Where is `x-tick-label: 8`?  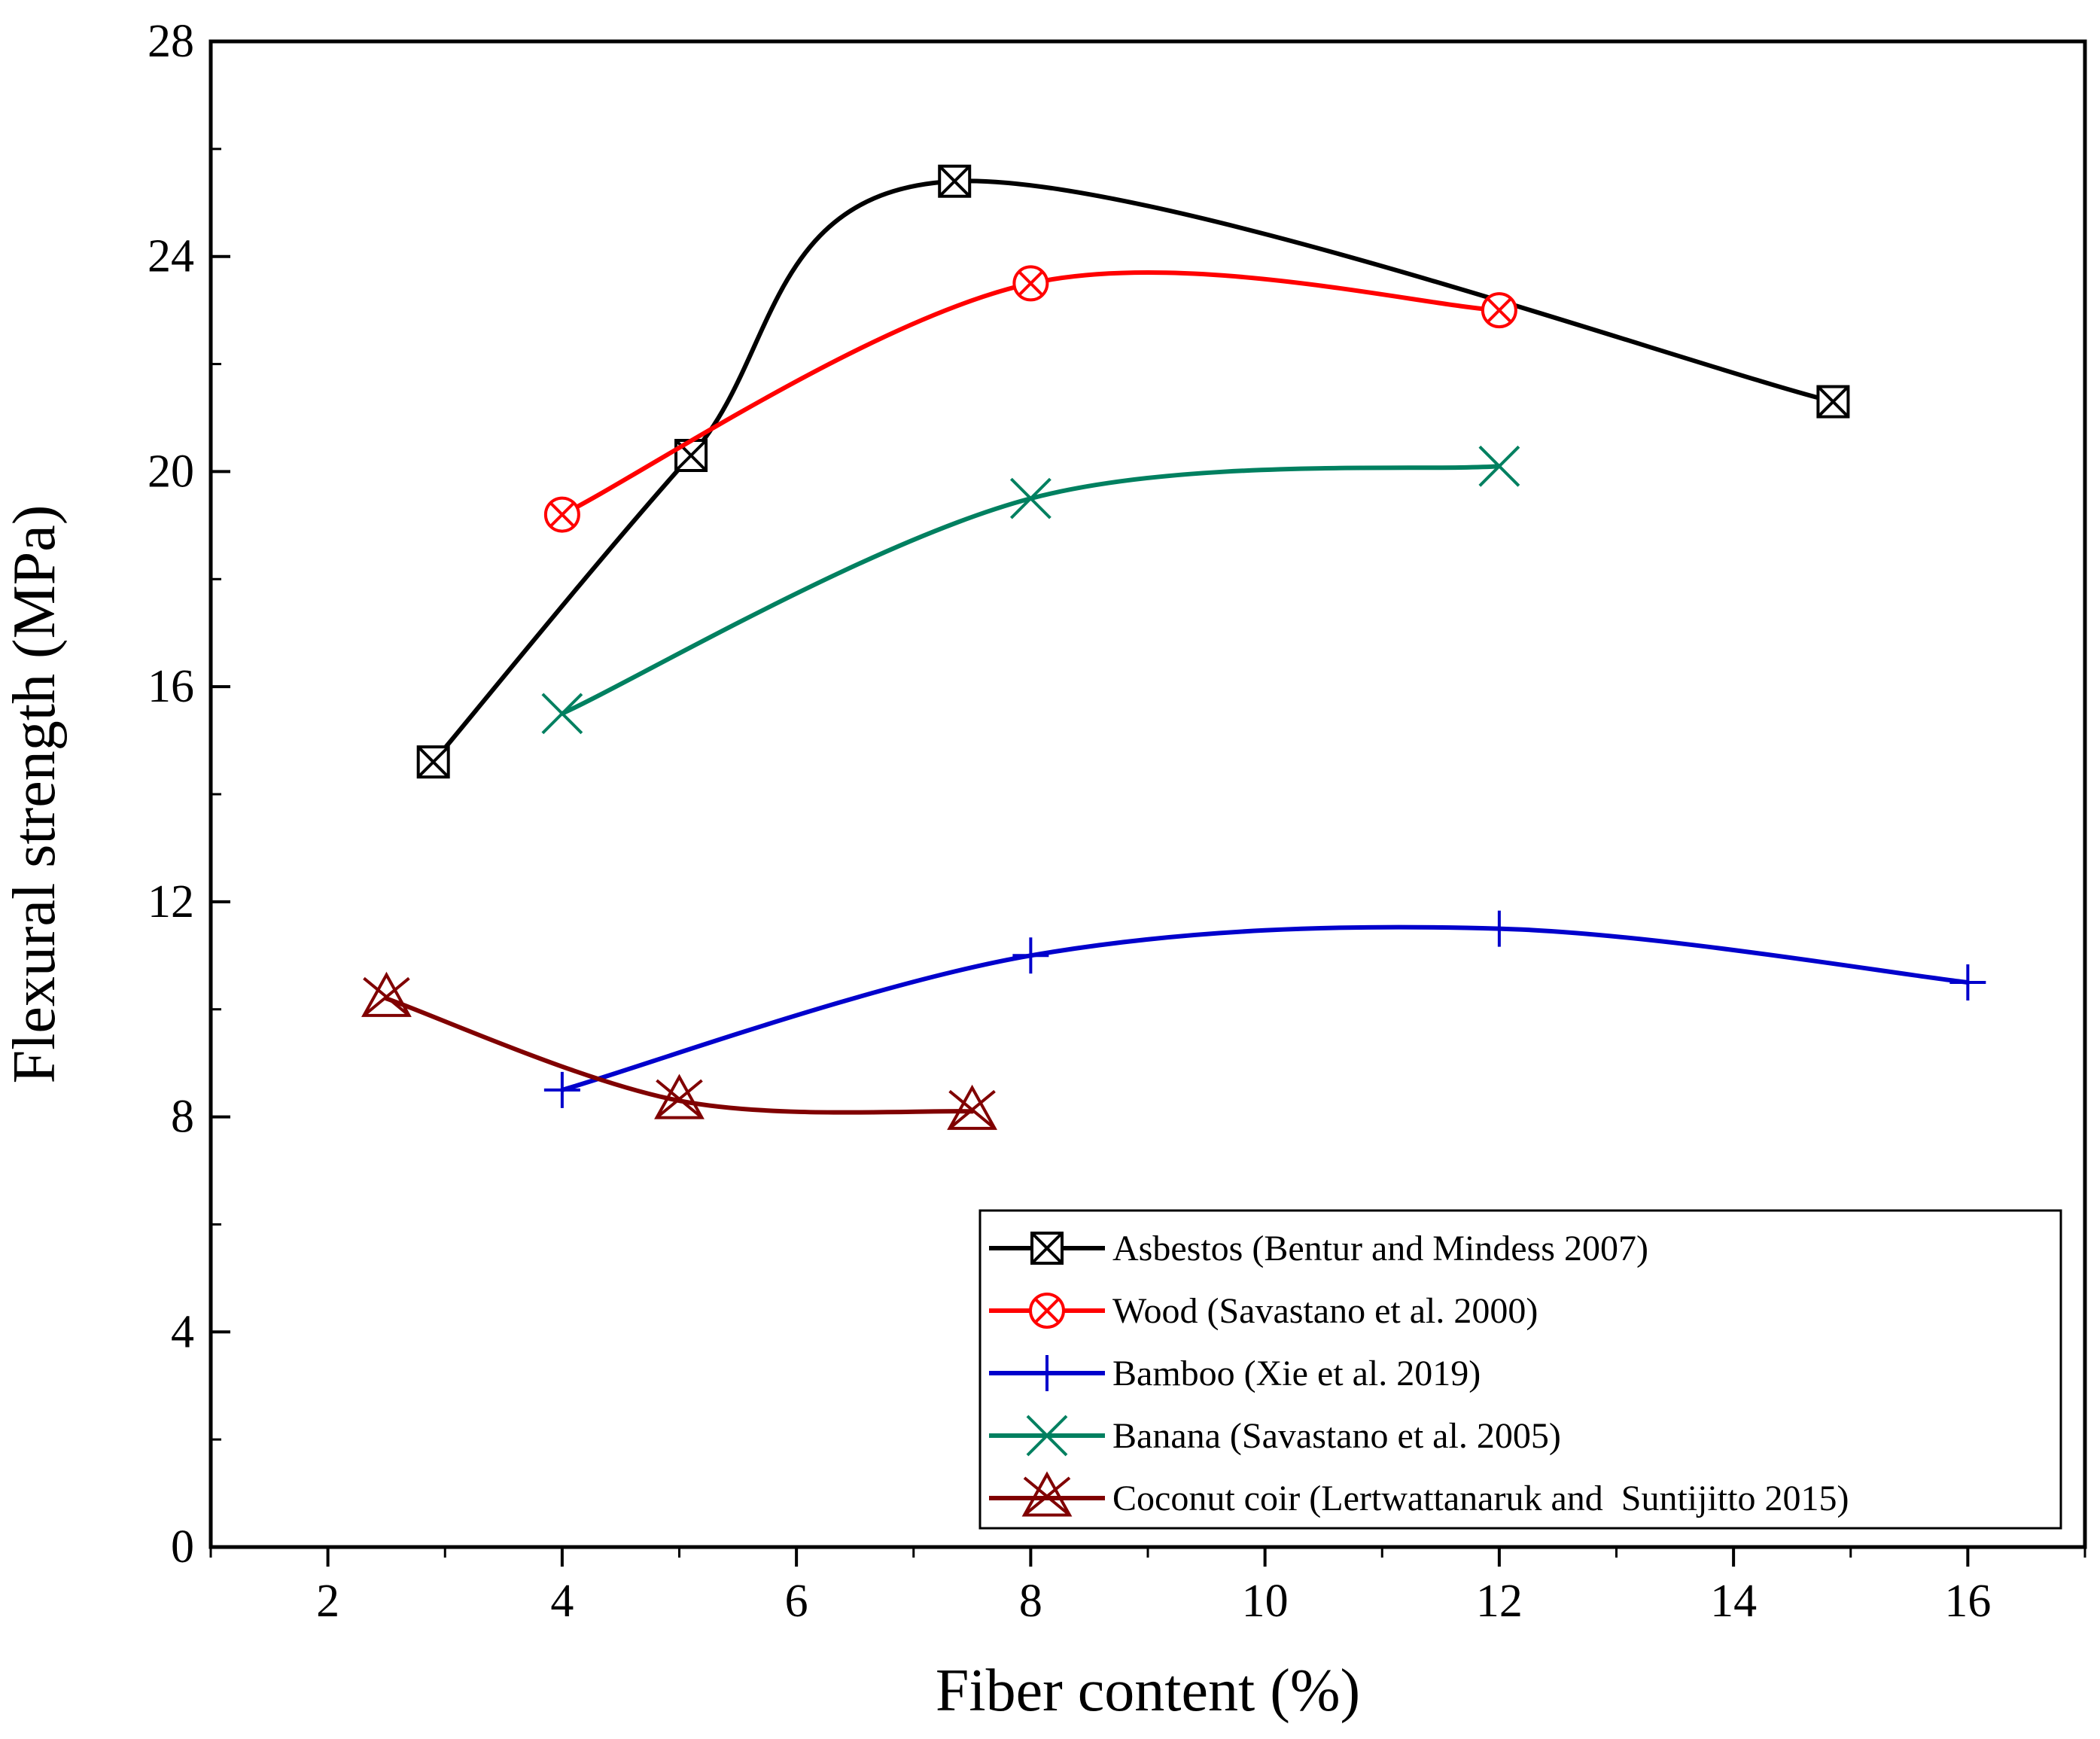
x-tick-label: 8 is located at coordinates (1030, 1601).